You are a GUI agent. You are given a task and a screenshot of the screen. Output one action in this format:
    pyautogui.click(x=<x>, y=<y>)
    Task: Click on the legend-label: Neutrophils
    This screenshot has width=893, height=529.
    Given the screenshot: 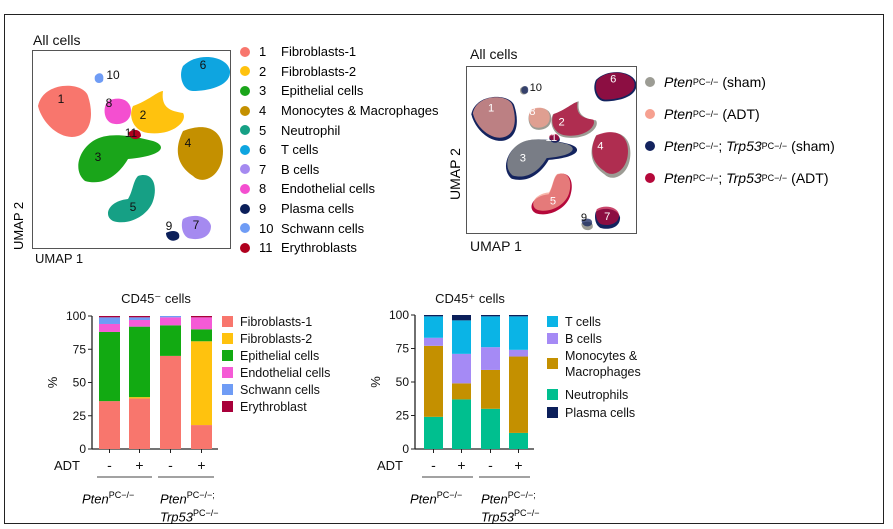 What is the action you would take?
    pyautogui.click(x=596, y=395)
    